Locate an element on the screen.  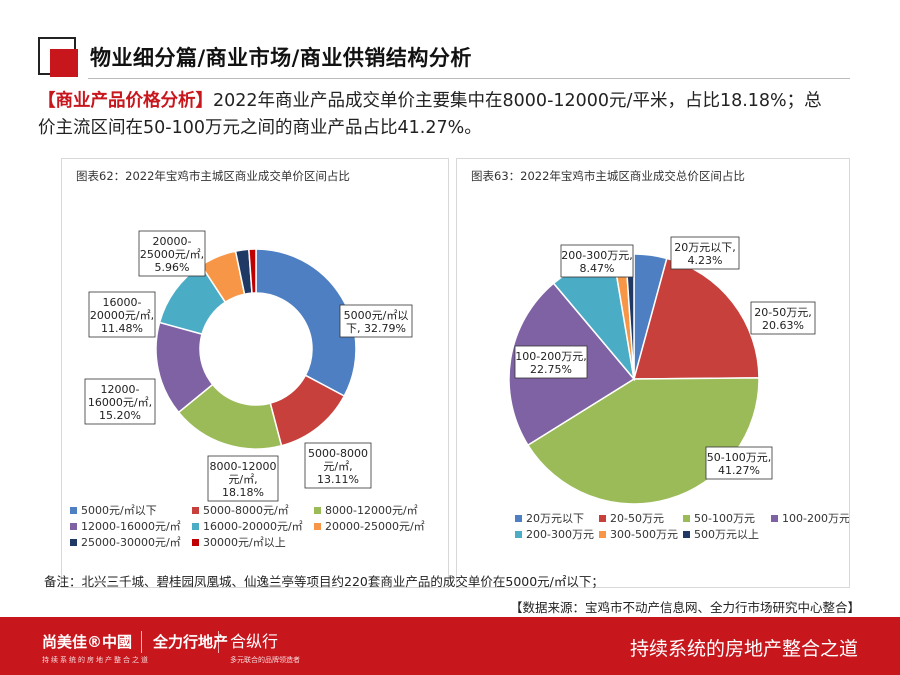
data-label-5: 16000-20000元/㎡,11.48% is located at coordinates (122, 314).